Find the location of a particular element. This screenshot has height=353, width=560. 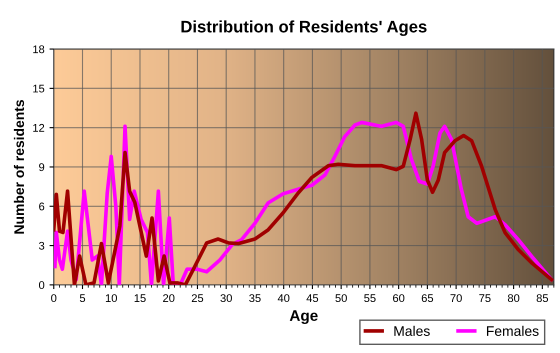

x-axis-title: Age is located at coordinates (304, 317).